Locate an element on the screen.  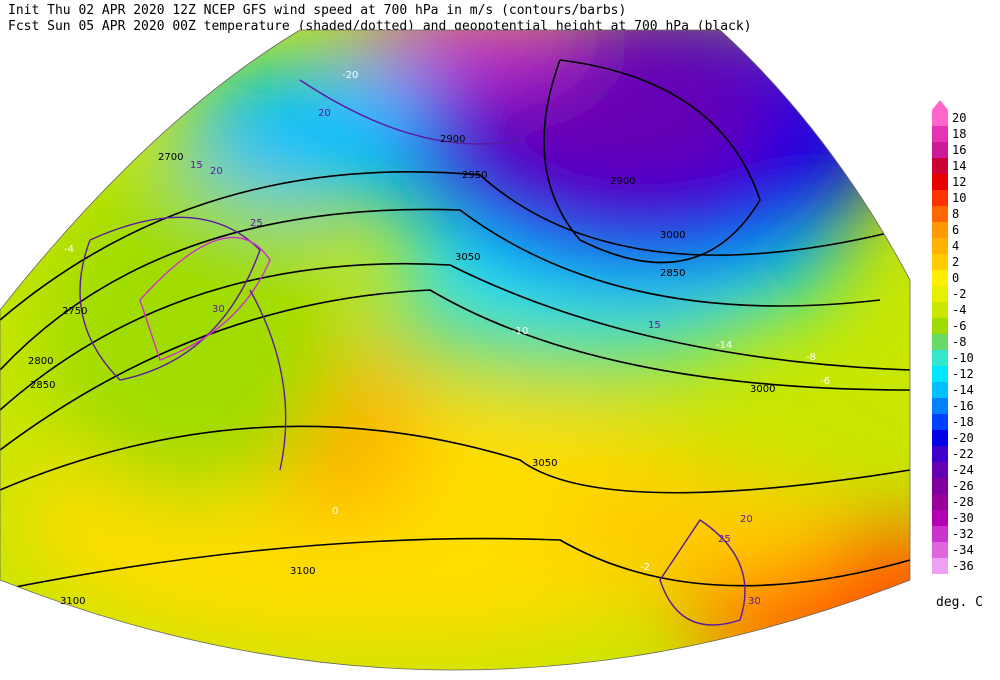
colorbar-label: -4 is located at coordinates (959, 310).